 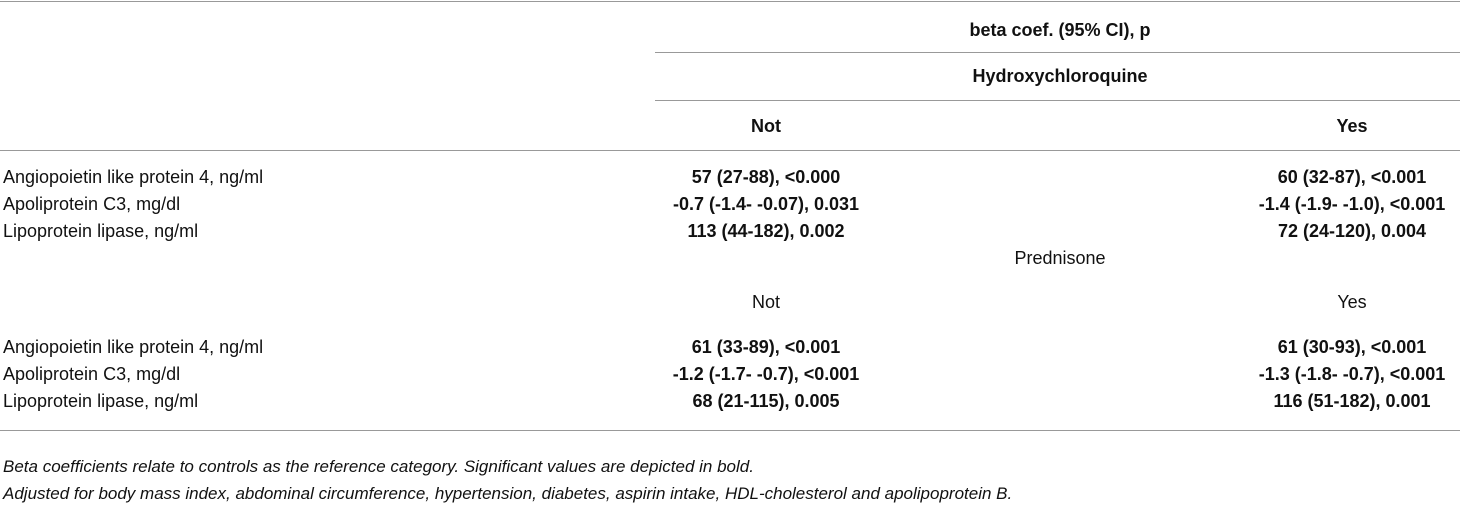 I want to click on cell-value: 61 (30-93), <0.001, so click(x=1352, y=347).